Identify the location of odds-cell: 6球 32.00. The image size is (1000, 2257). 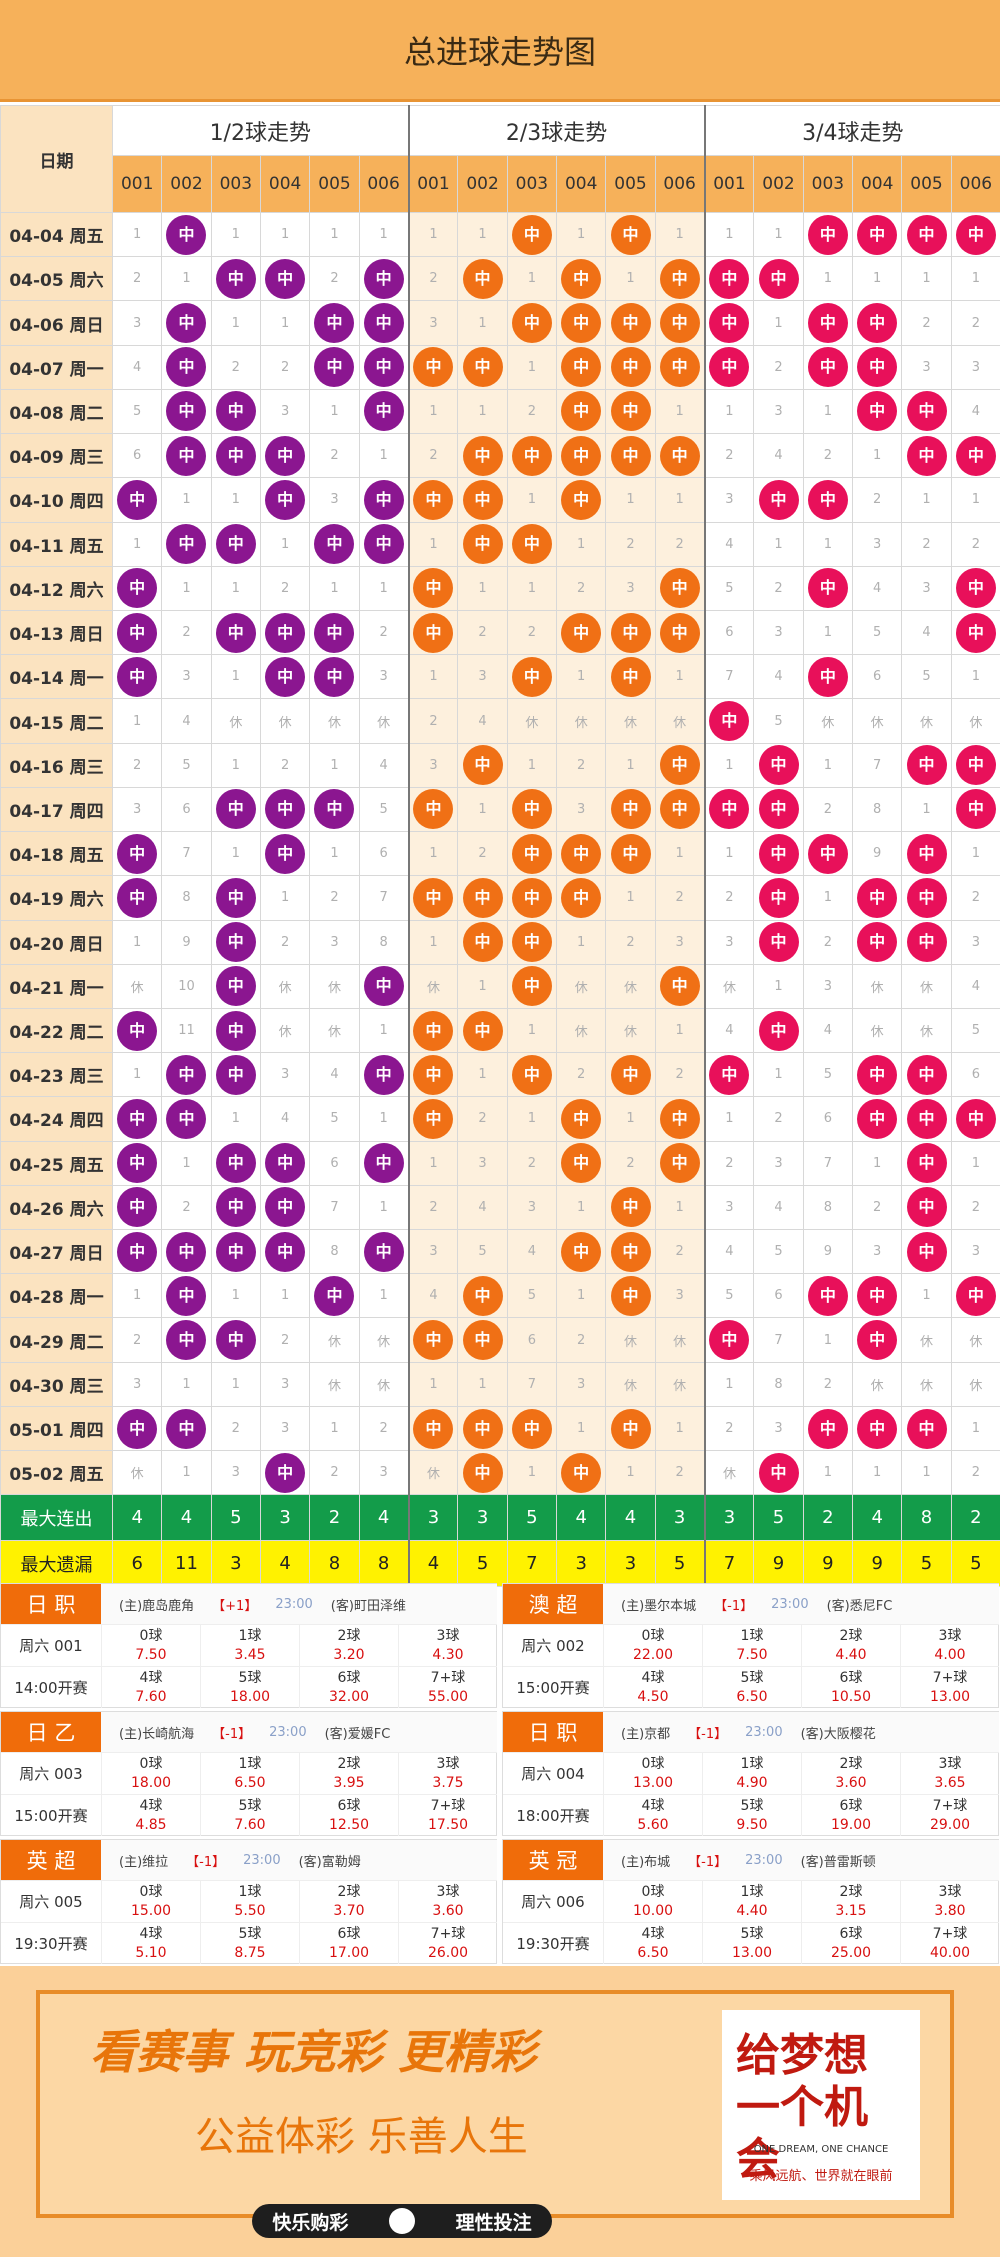
(348, 1687).